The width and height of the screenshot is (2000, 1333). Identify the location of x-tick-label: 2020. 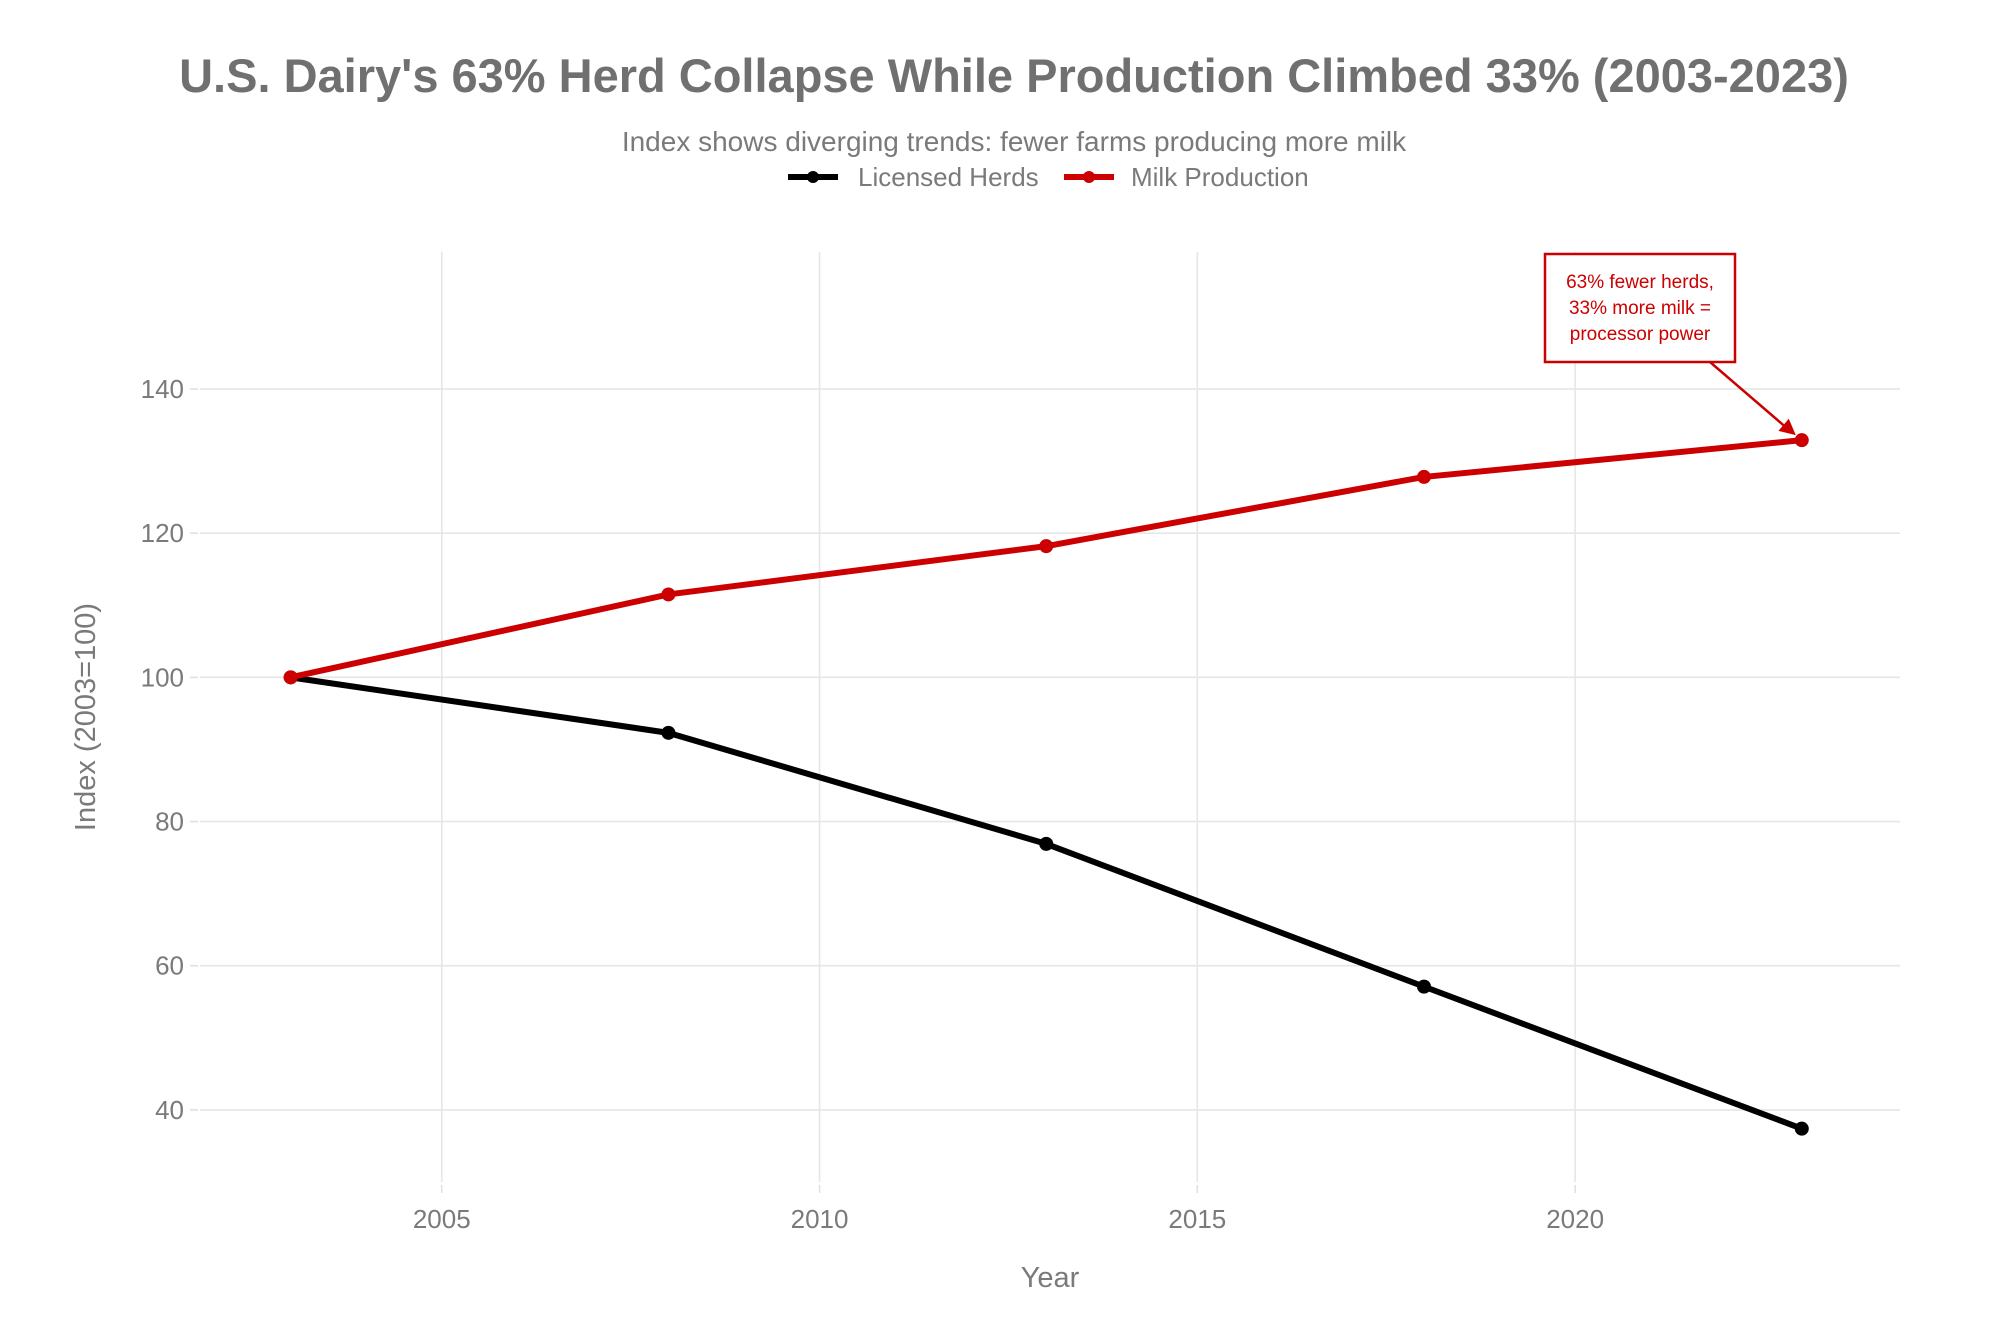
(1575, 1219).